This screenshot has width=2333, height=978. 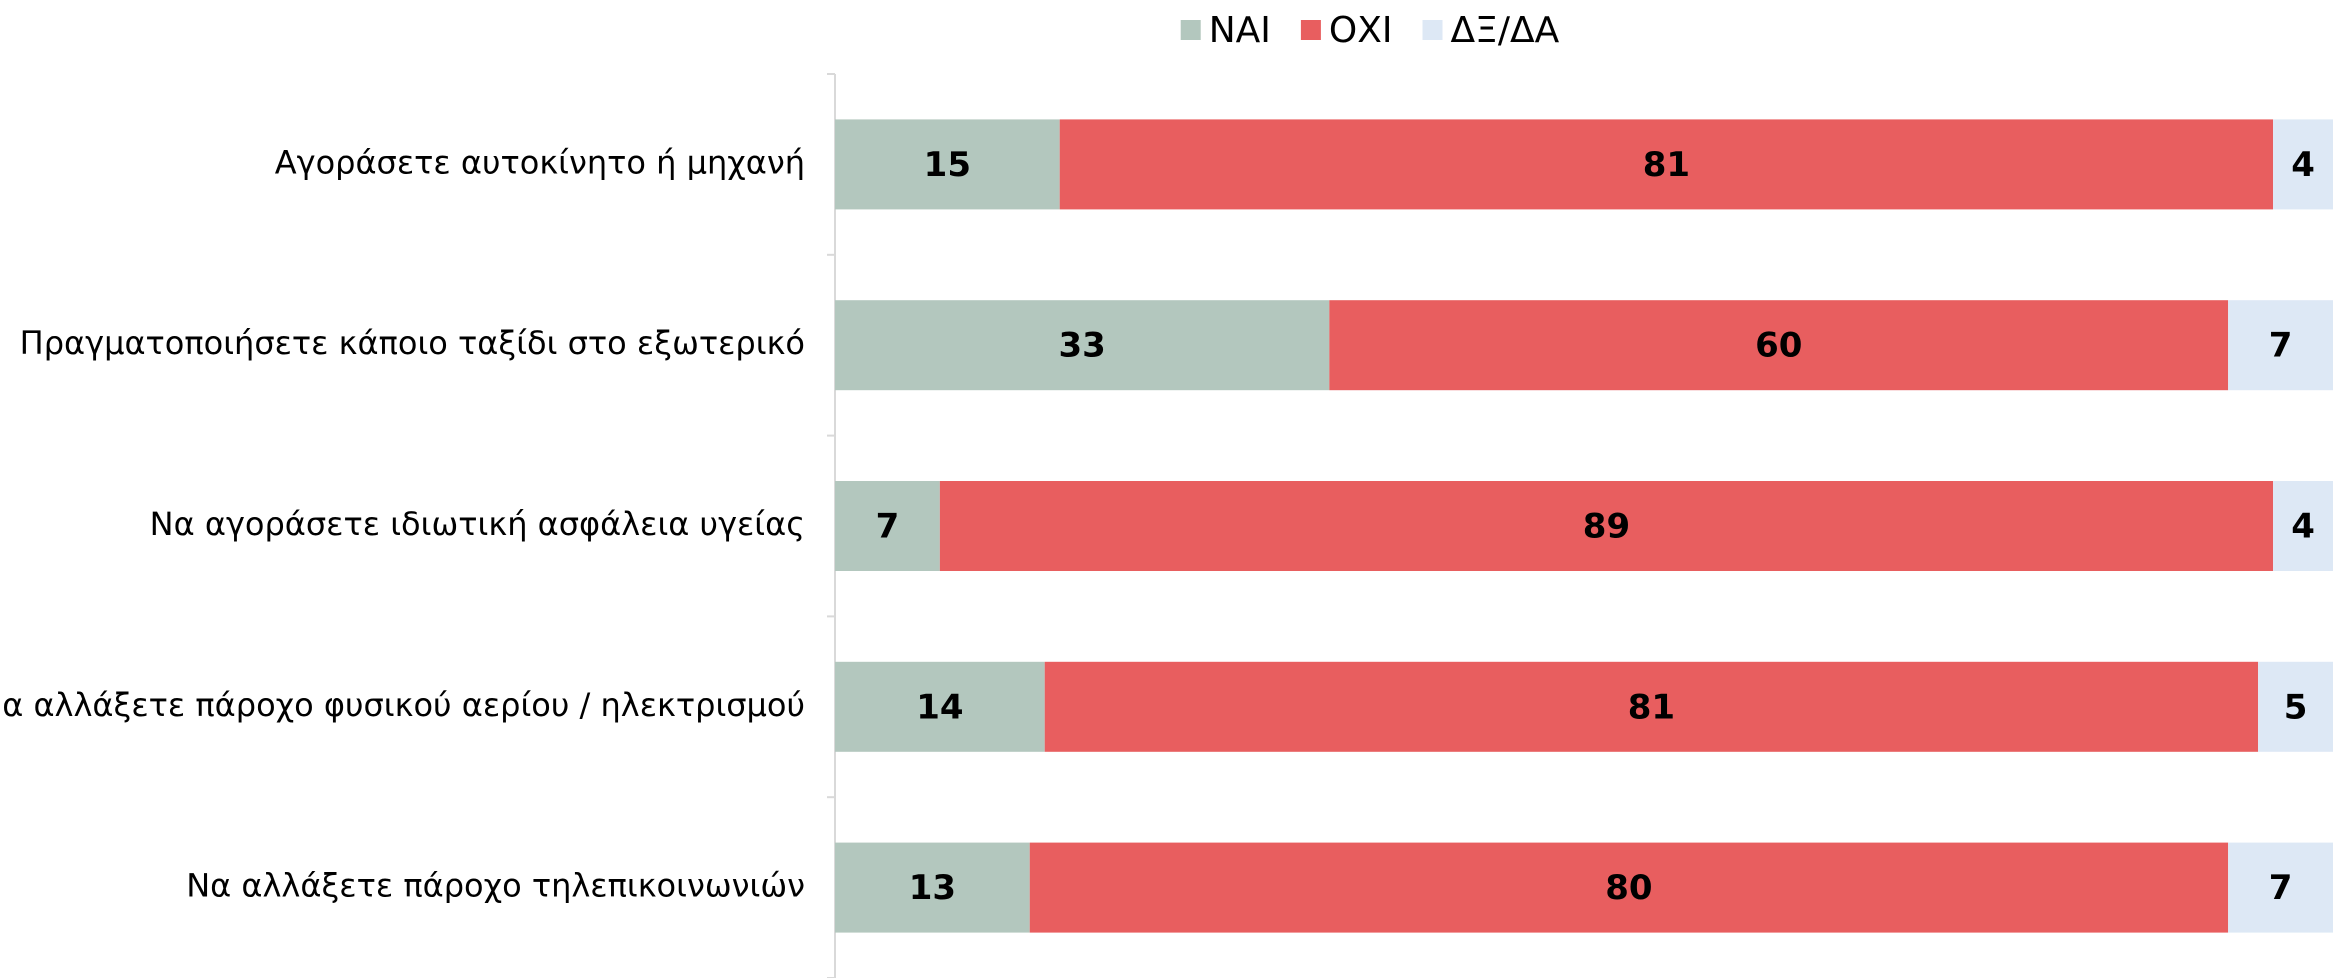 I want to click on value-label: 89, so click(x=1606, y=527).